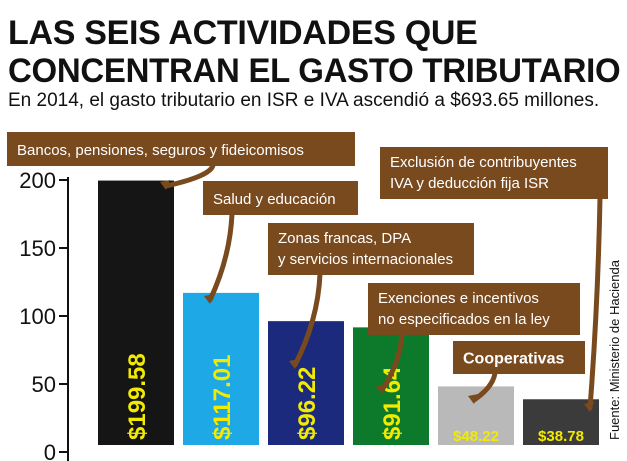  What do you see at coordinates (561, 436) in the screenshot?
I see `bar-value-label: $38.78` at bounding box center [561, 436].